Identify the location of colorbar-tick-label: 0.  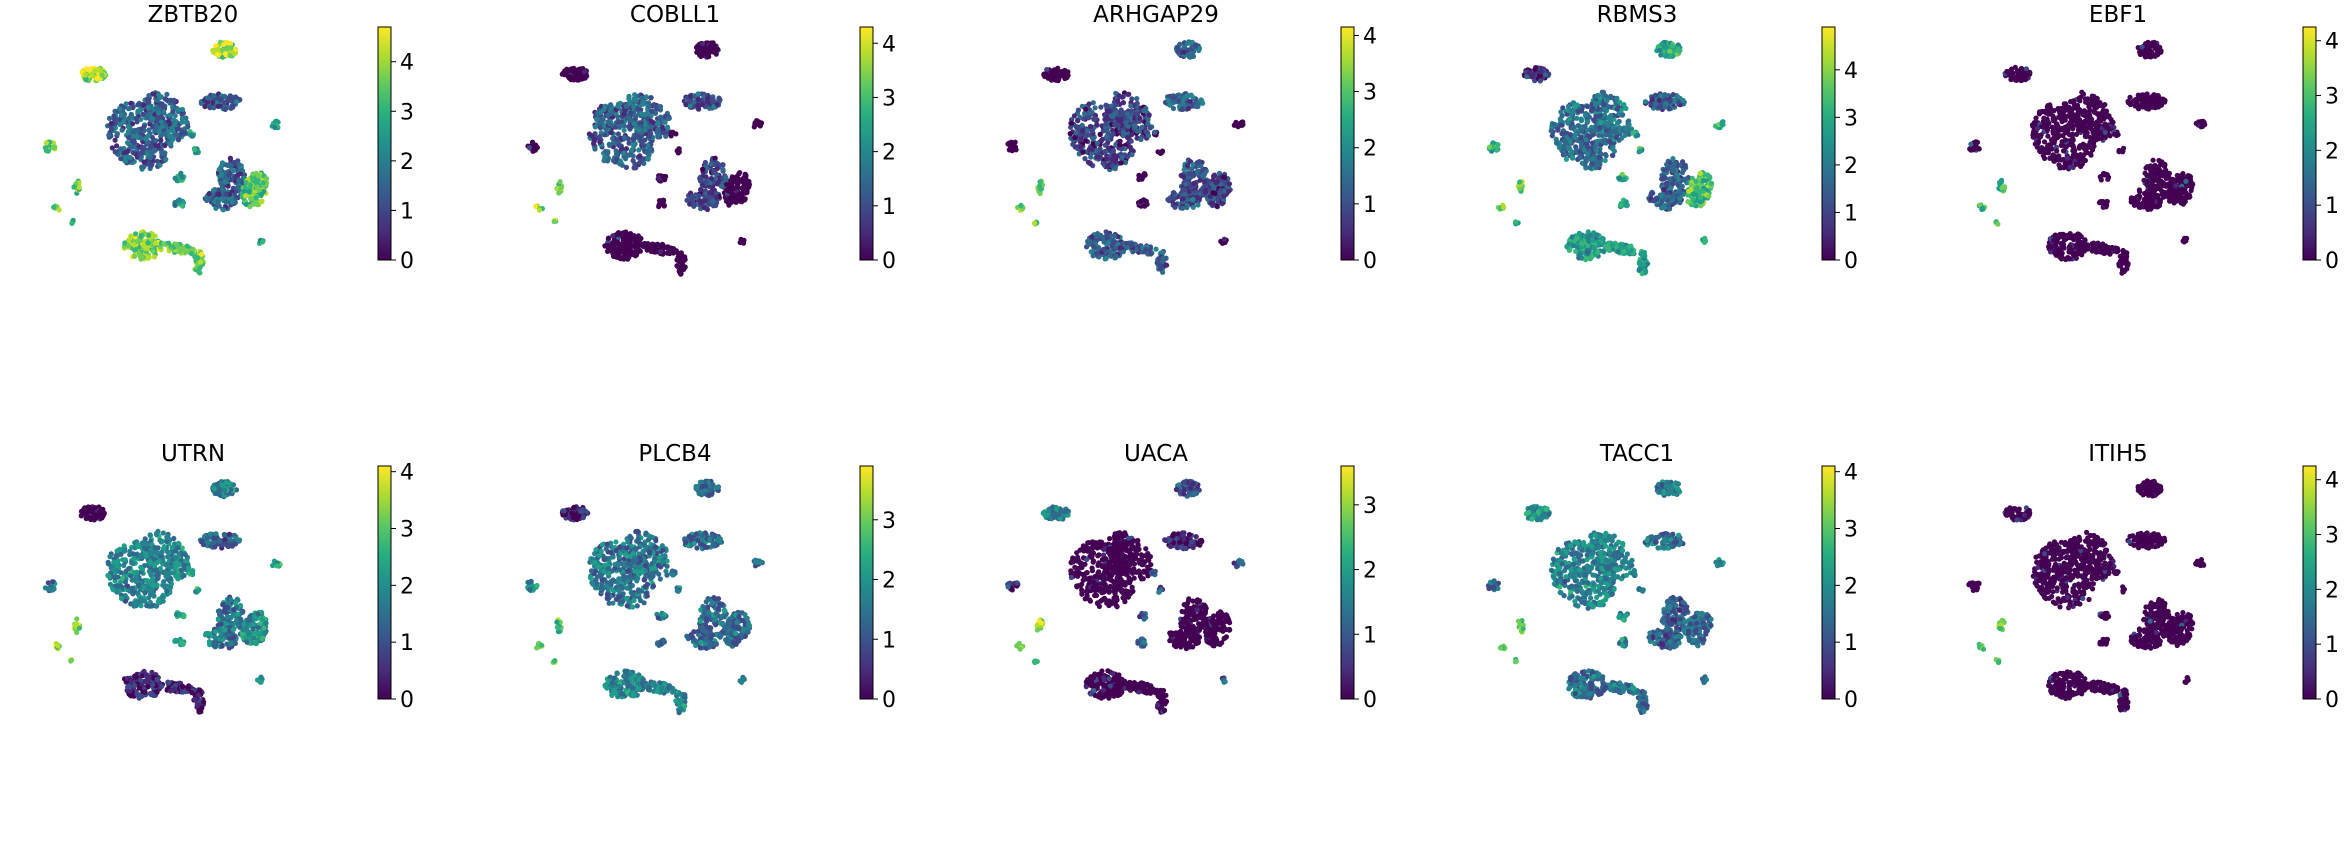
(407, 261).